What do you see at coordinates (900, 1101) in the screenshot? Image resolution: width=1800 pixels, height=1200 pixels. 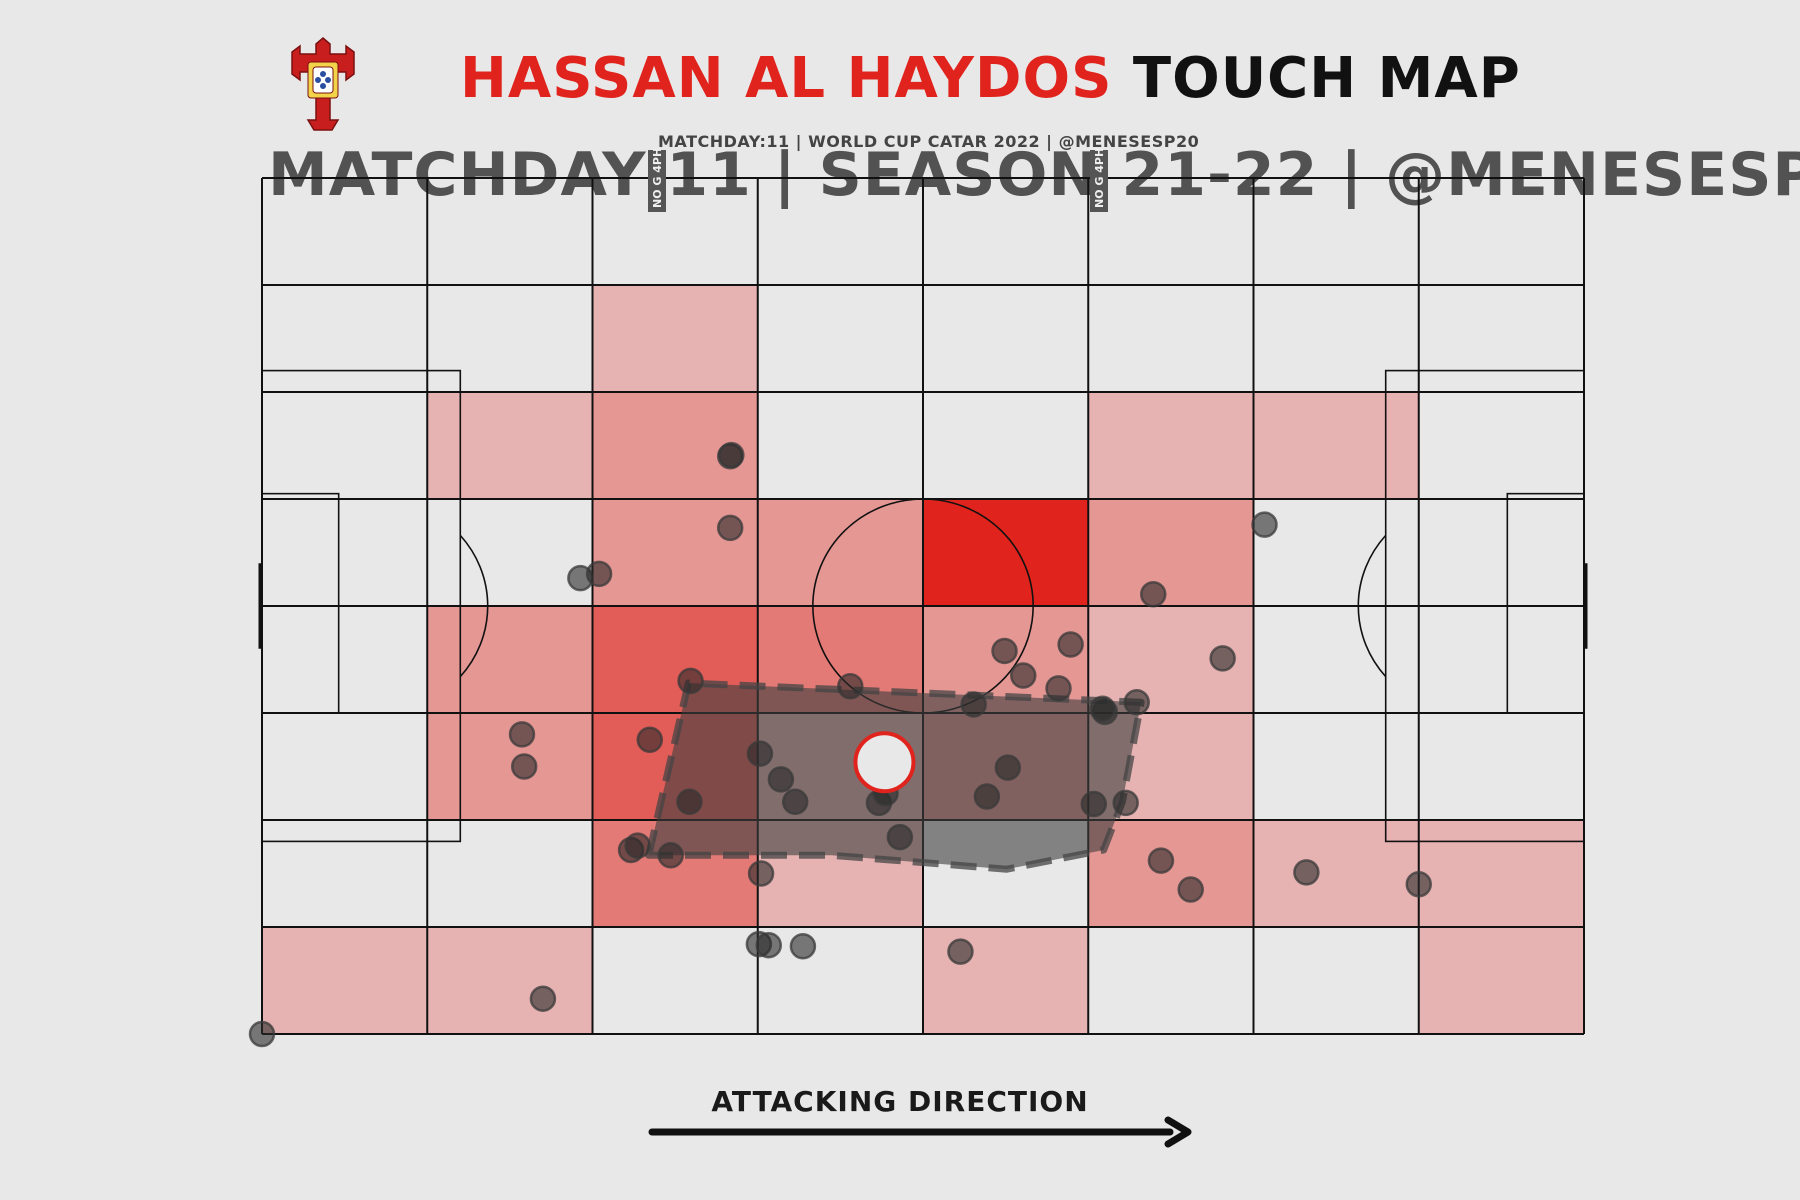 I see `attacking-direction-label: ATTACKING DIRECTION` at bounding box center [900, 1101].